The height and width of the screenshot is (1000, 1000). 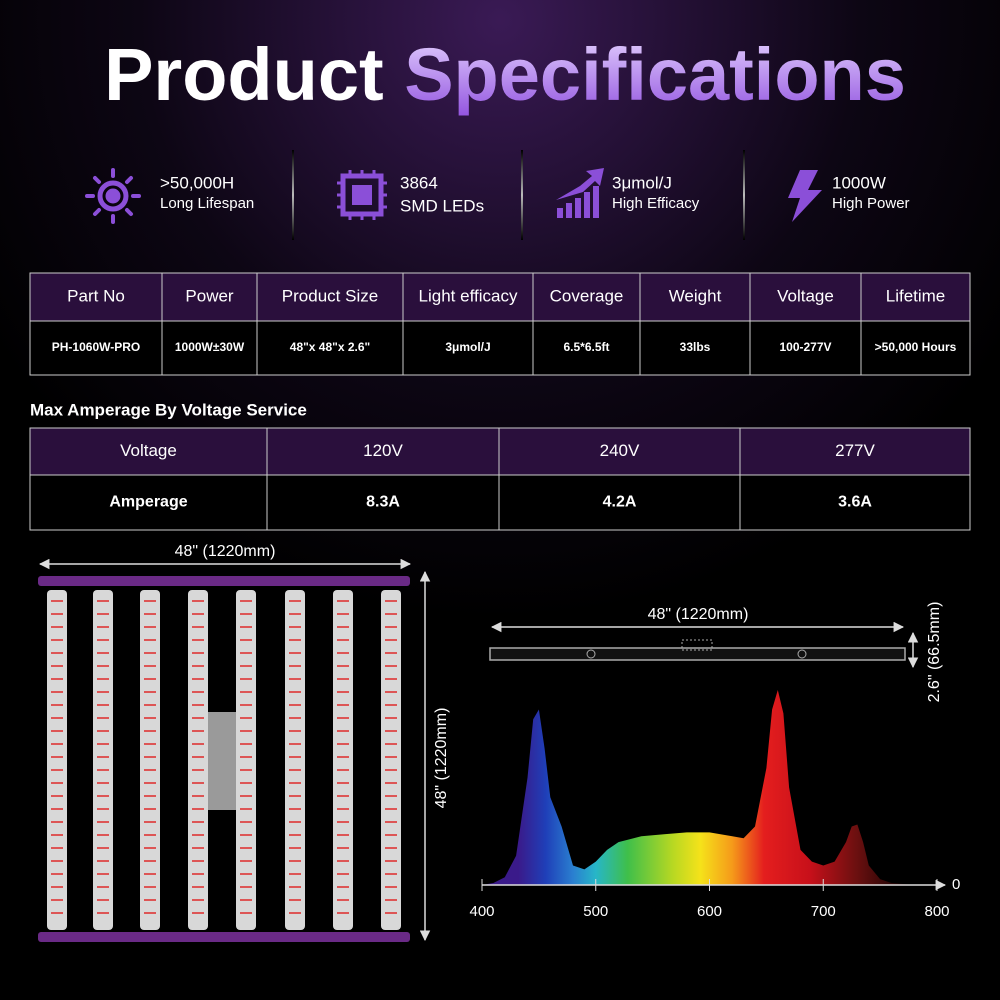 I want to click on feature-label: Long Lifespan, so click(x=207, y=203).